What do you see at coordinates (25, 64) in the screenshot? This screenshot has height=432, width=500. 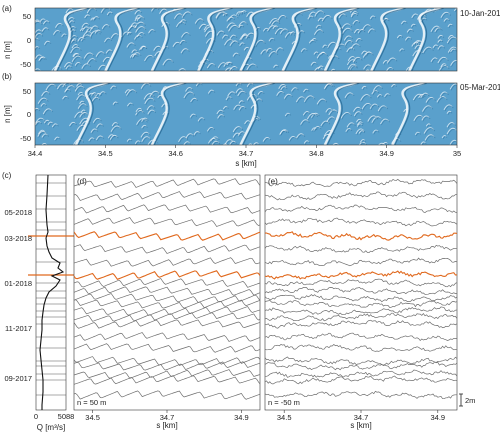 I see `panel-a-ytick: -50` at bounding box center [25, 64].